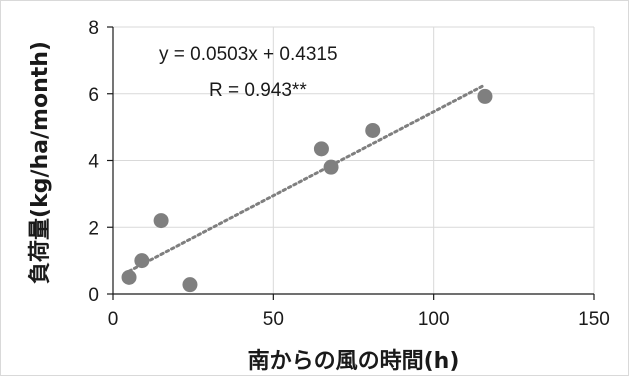 The height and width of the screenshot is (376, 629). Describe the element at coordinates (40, 162) in the screenshot. I see `y-axis-title: 負荷量(kg/ha/month)` at that location.